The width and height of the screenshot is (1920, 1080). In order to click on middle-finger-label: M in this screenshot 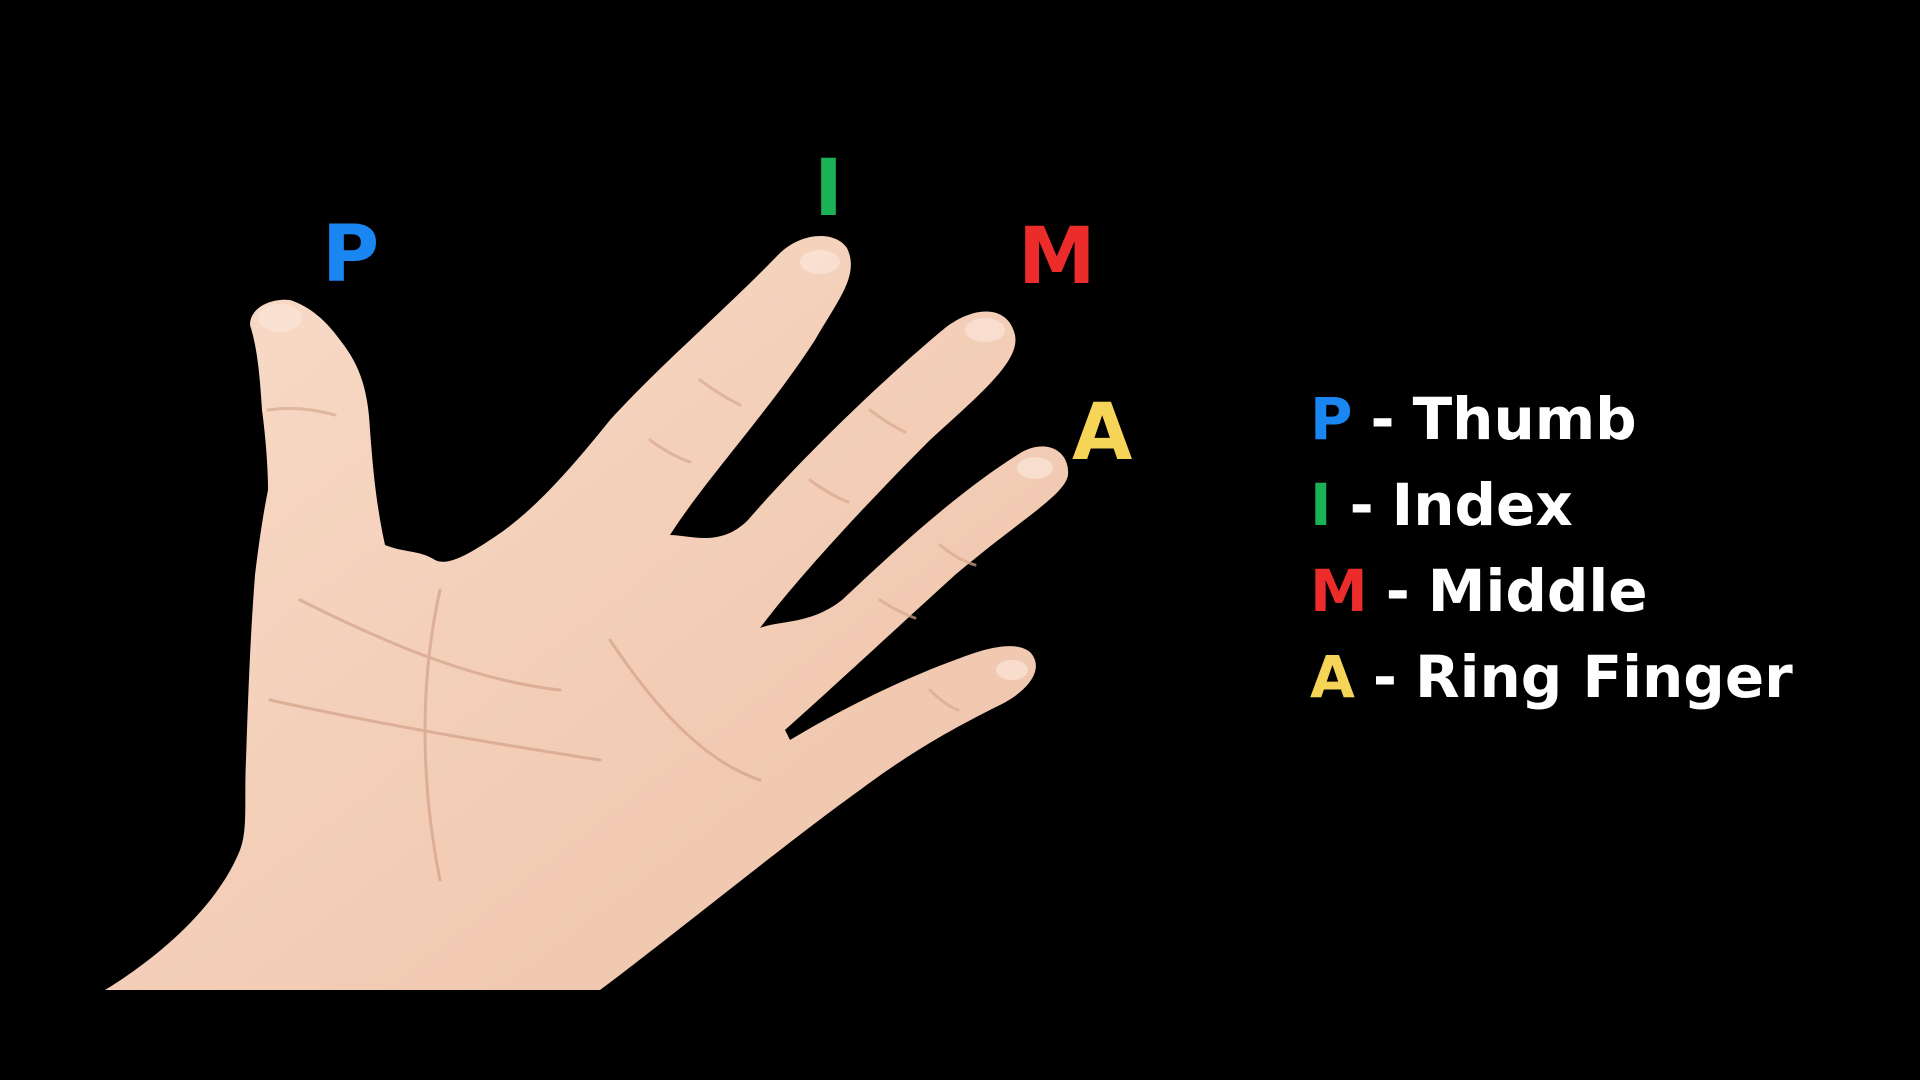, I will do `click(1057, 257)`.